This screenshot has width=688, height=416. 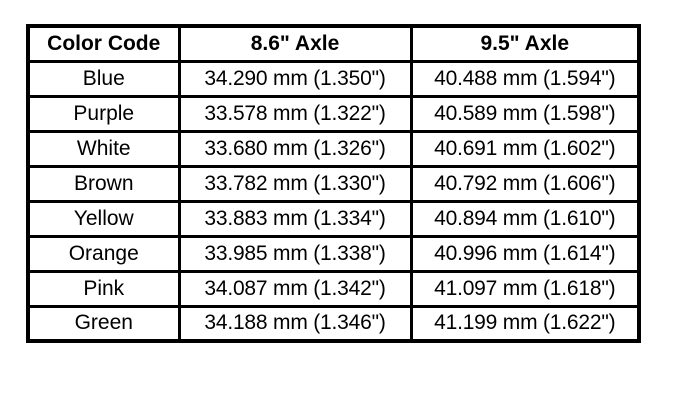 I want to click on axle-8-6-cell: 33.985 mm (1.338"), so click(x=295, y=253).